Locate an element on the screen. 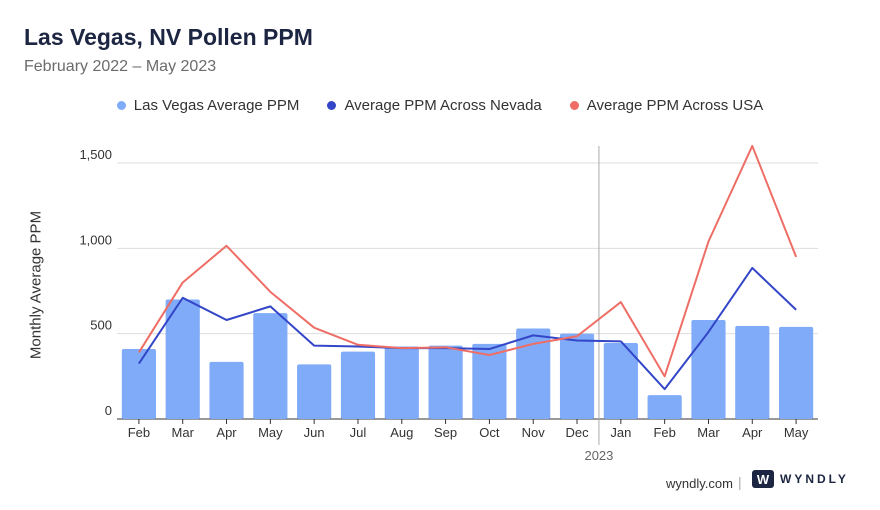 This screenshot has height=510, width=880. legend-item-usa: Average PPM Across USA is located at coordinates (666, 105).